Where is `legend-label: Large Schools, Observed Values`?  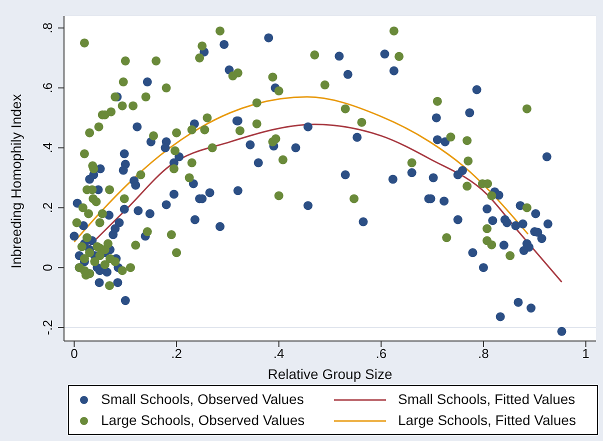
legend-label: Large Schools, Observed Values is located at coordinates (203, 420).